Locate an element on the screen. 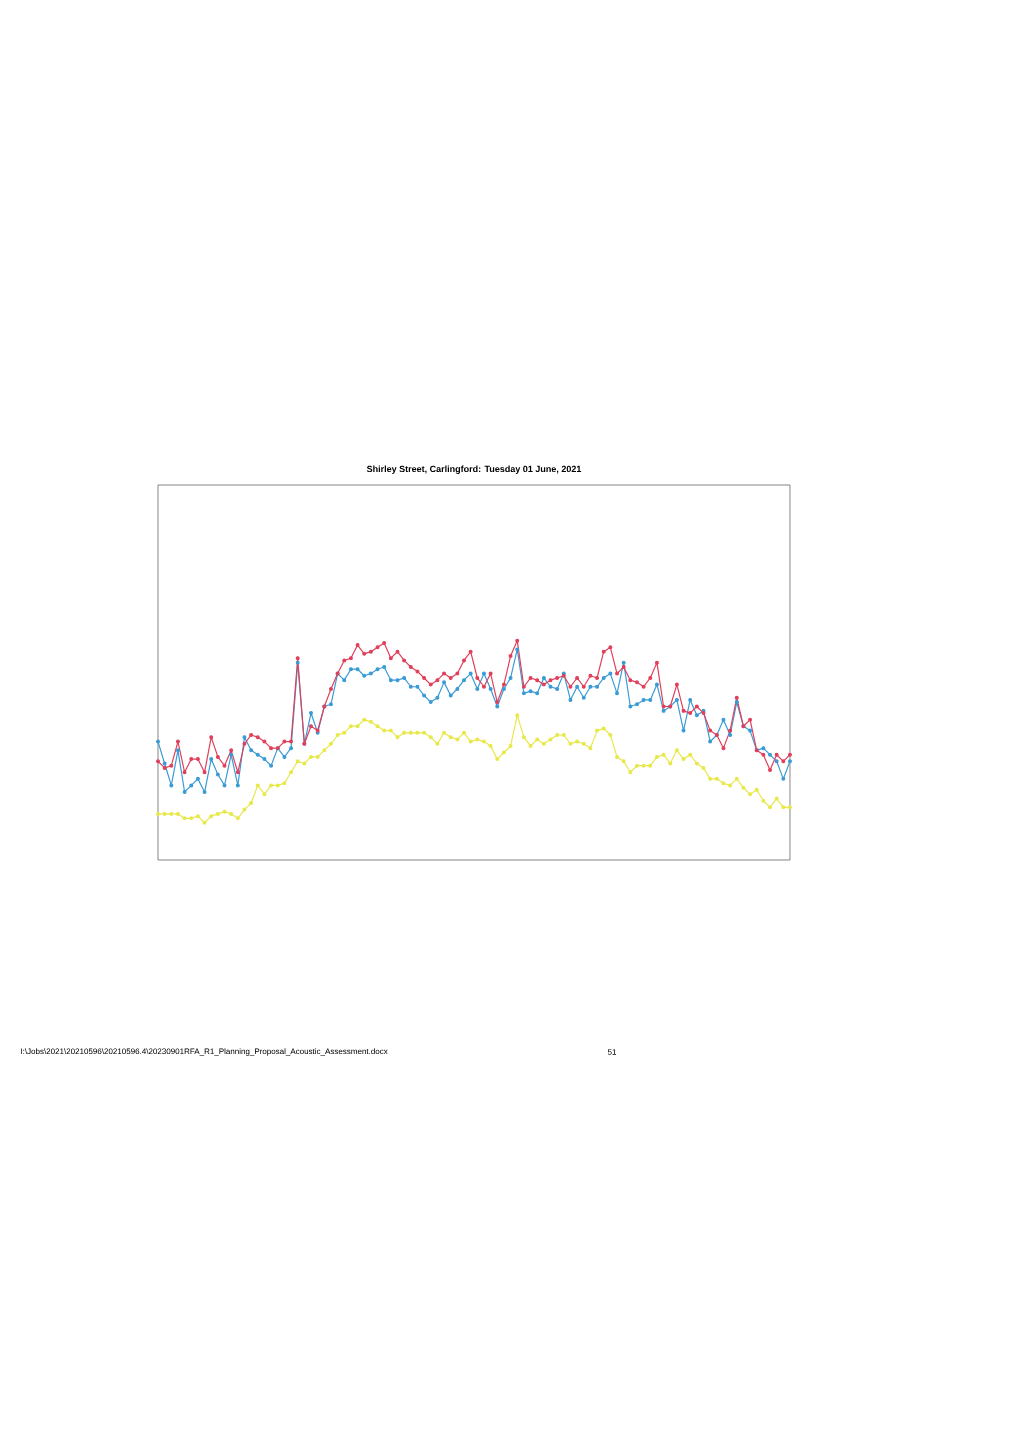  text: 51 is located at coordinates (612, 1052).